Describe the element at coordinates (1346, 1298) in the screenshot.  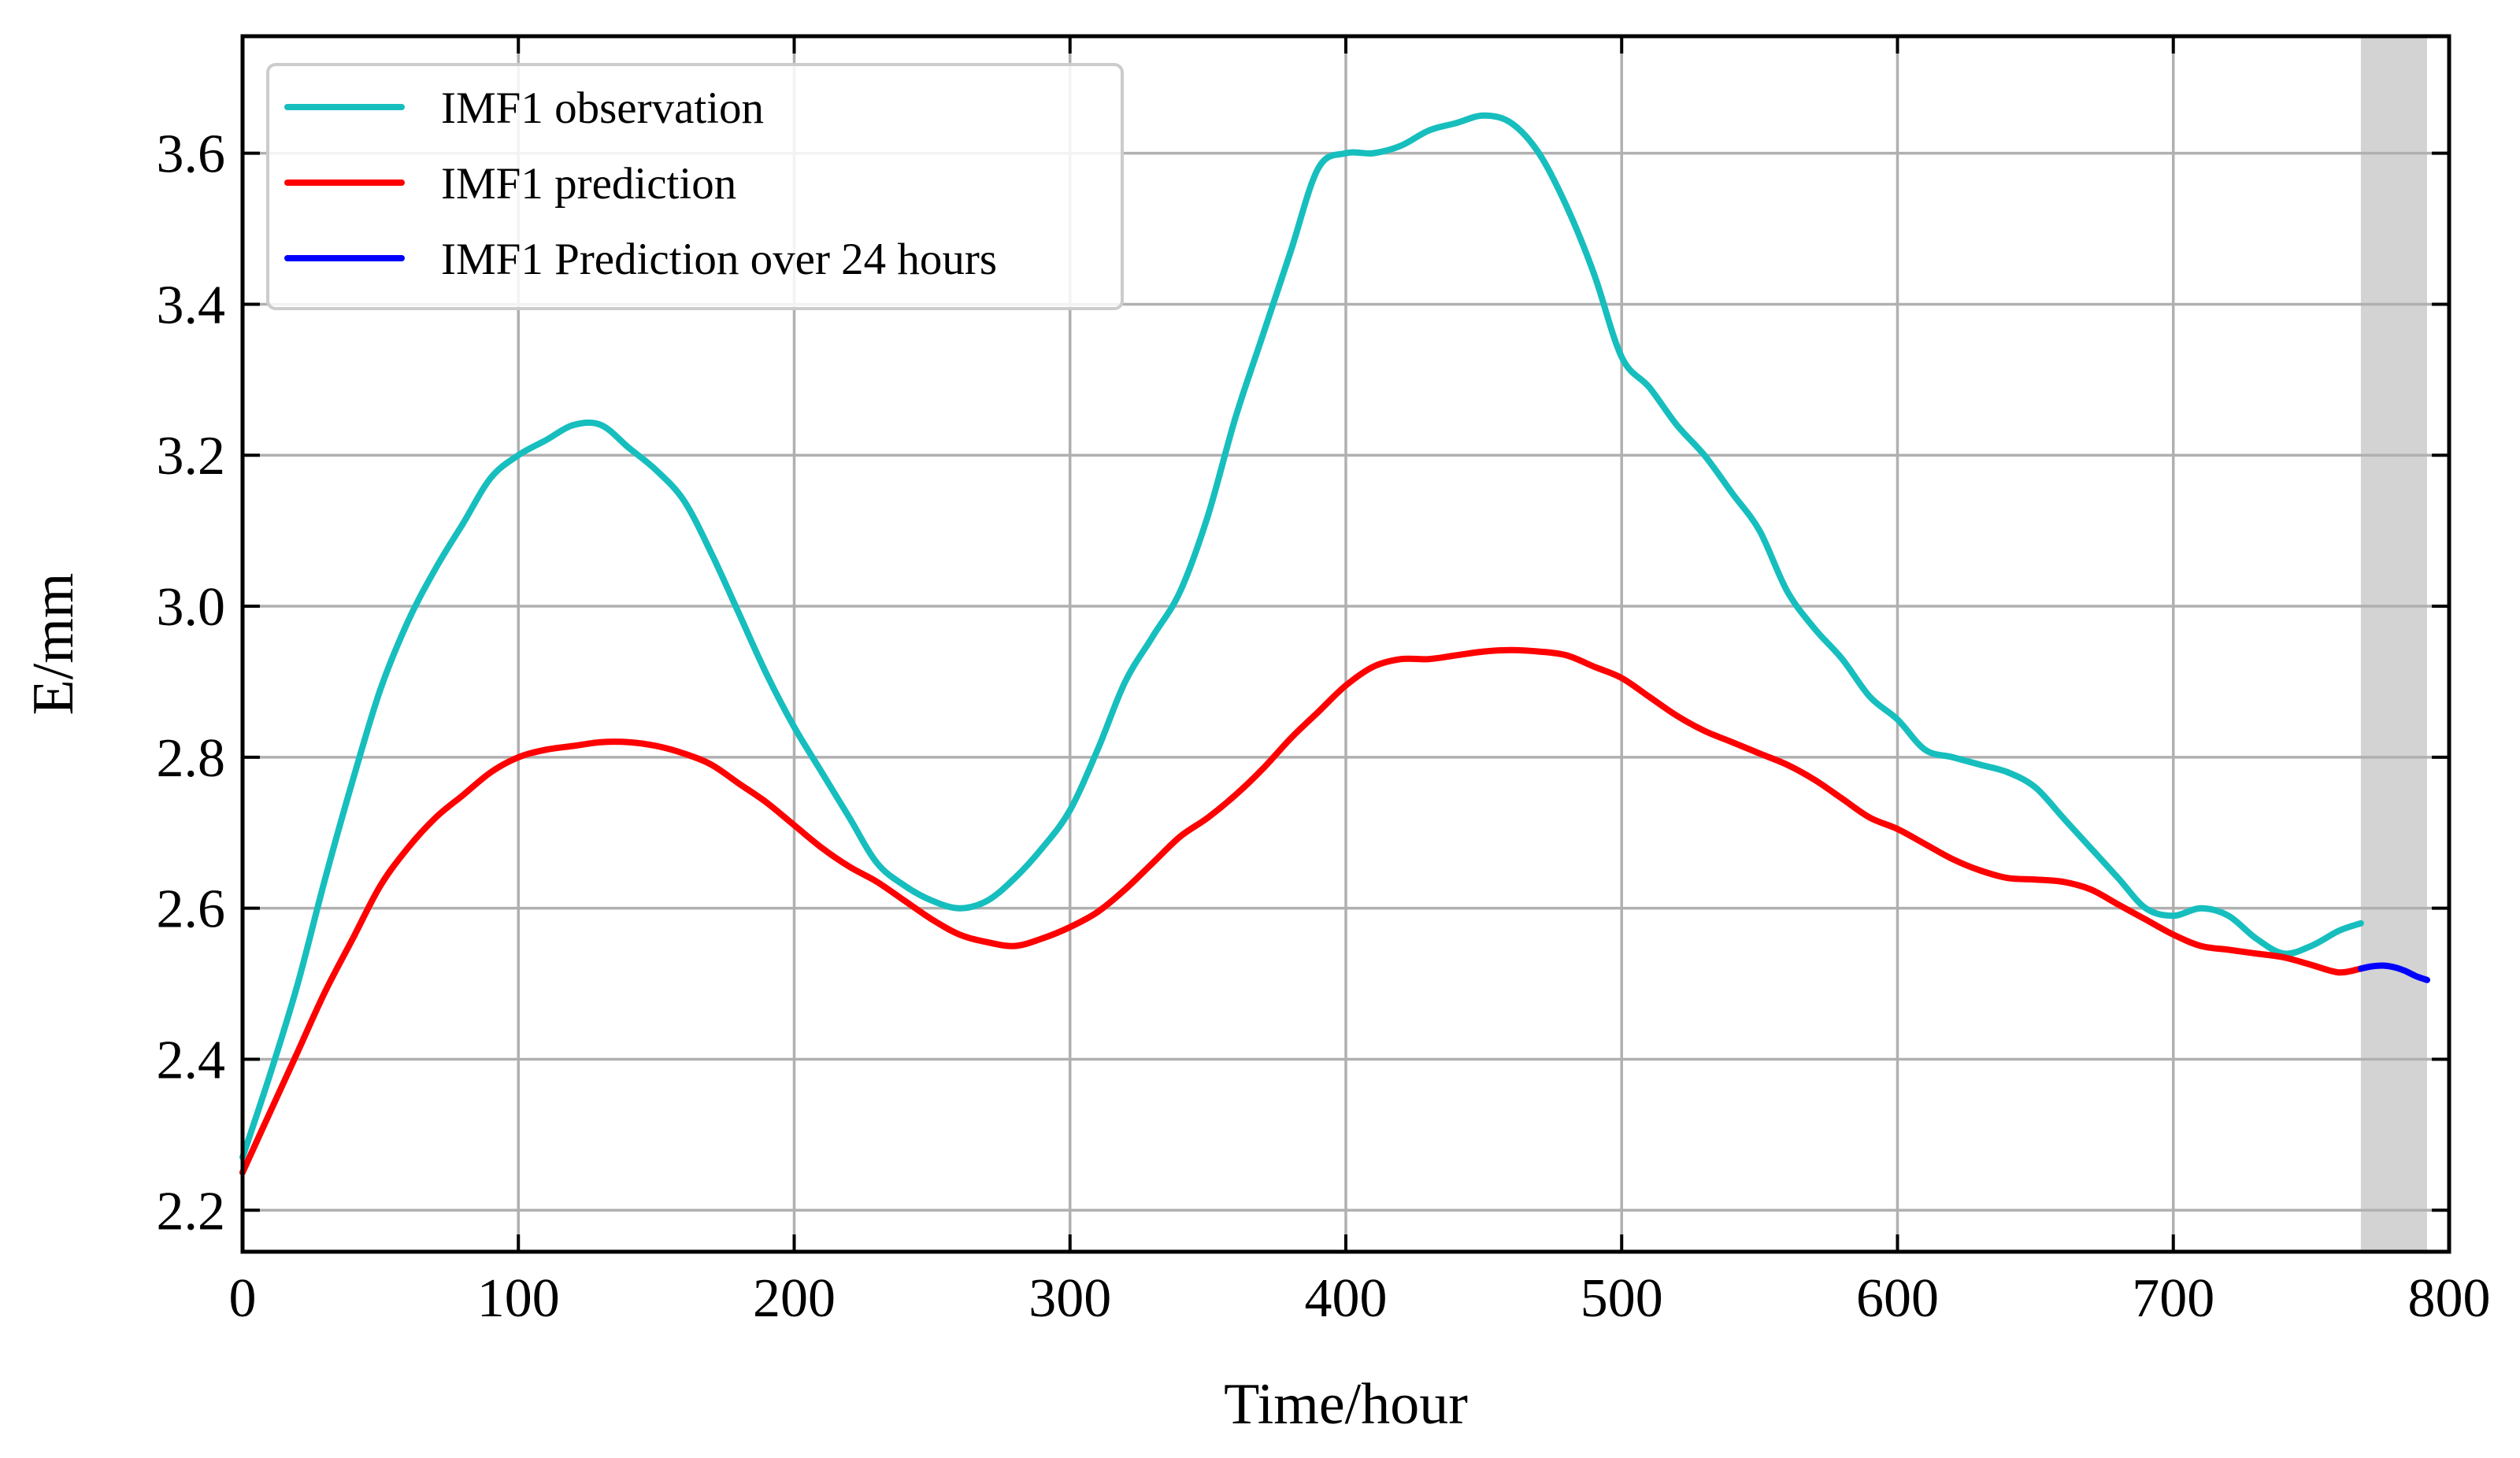
I see `x-tick-label: 400` at that location.